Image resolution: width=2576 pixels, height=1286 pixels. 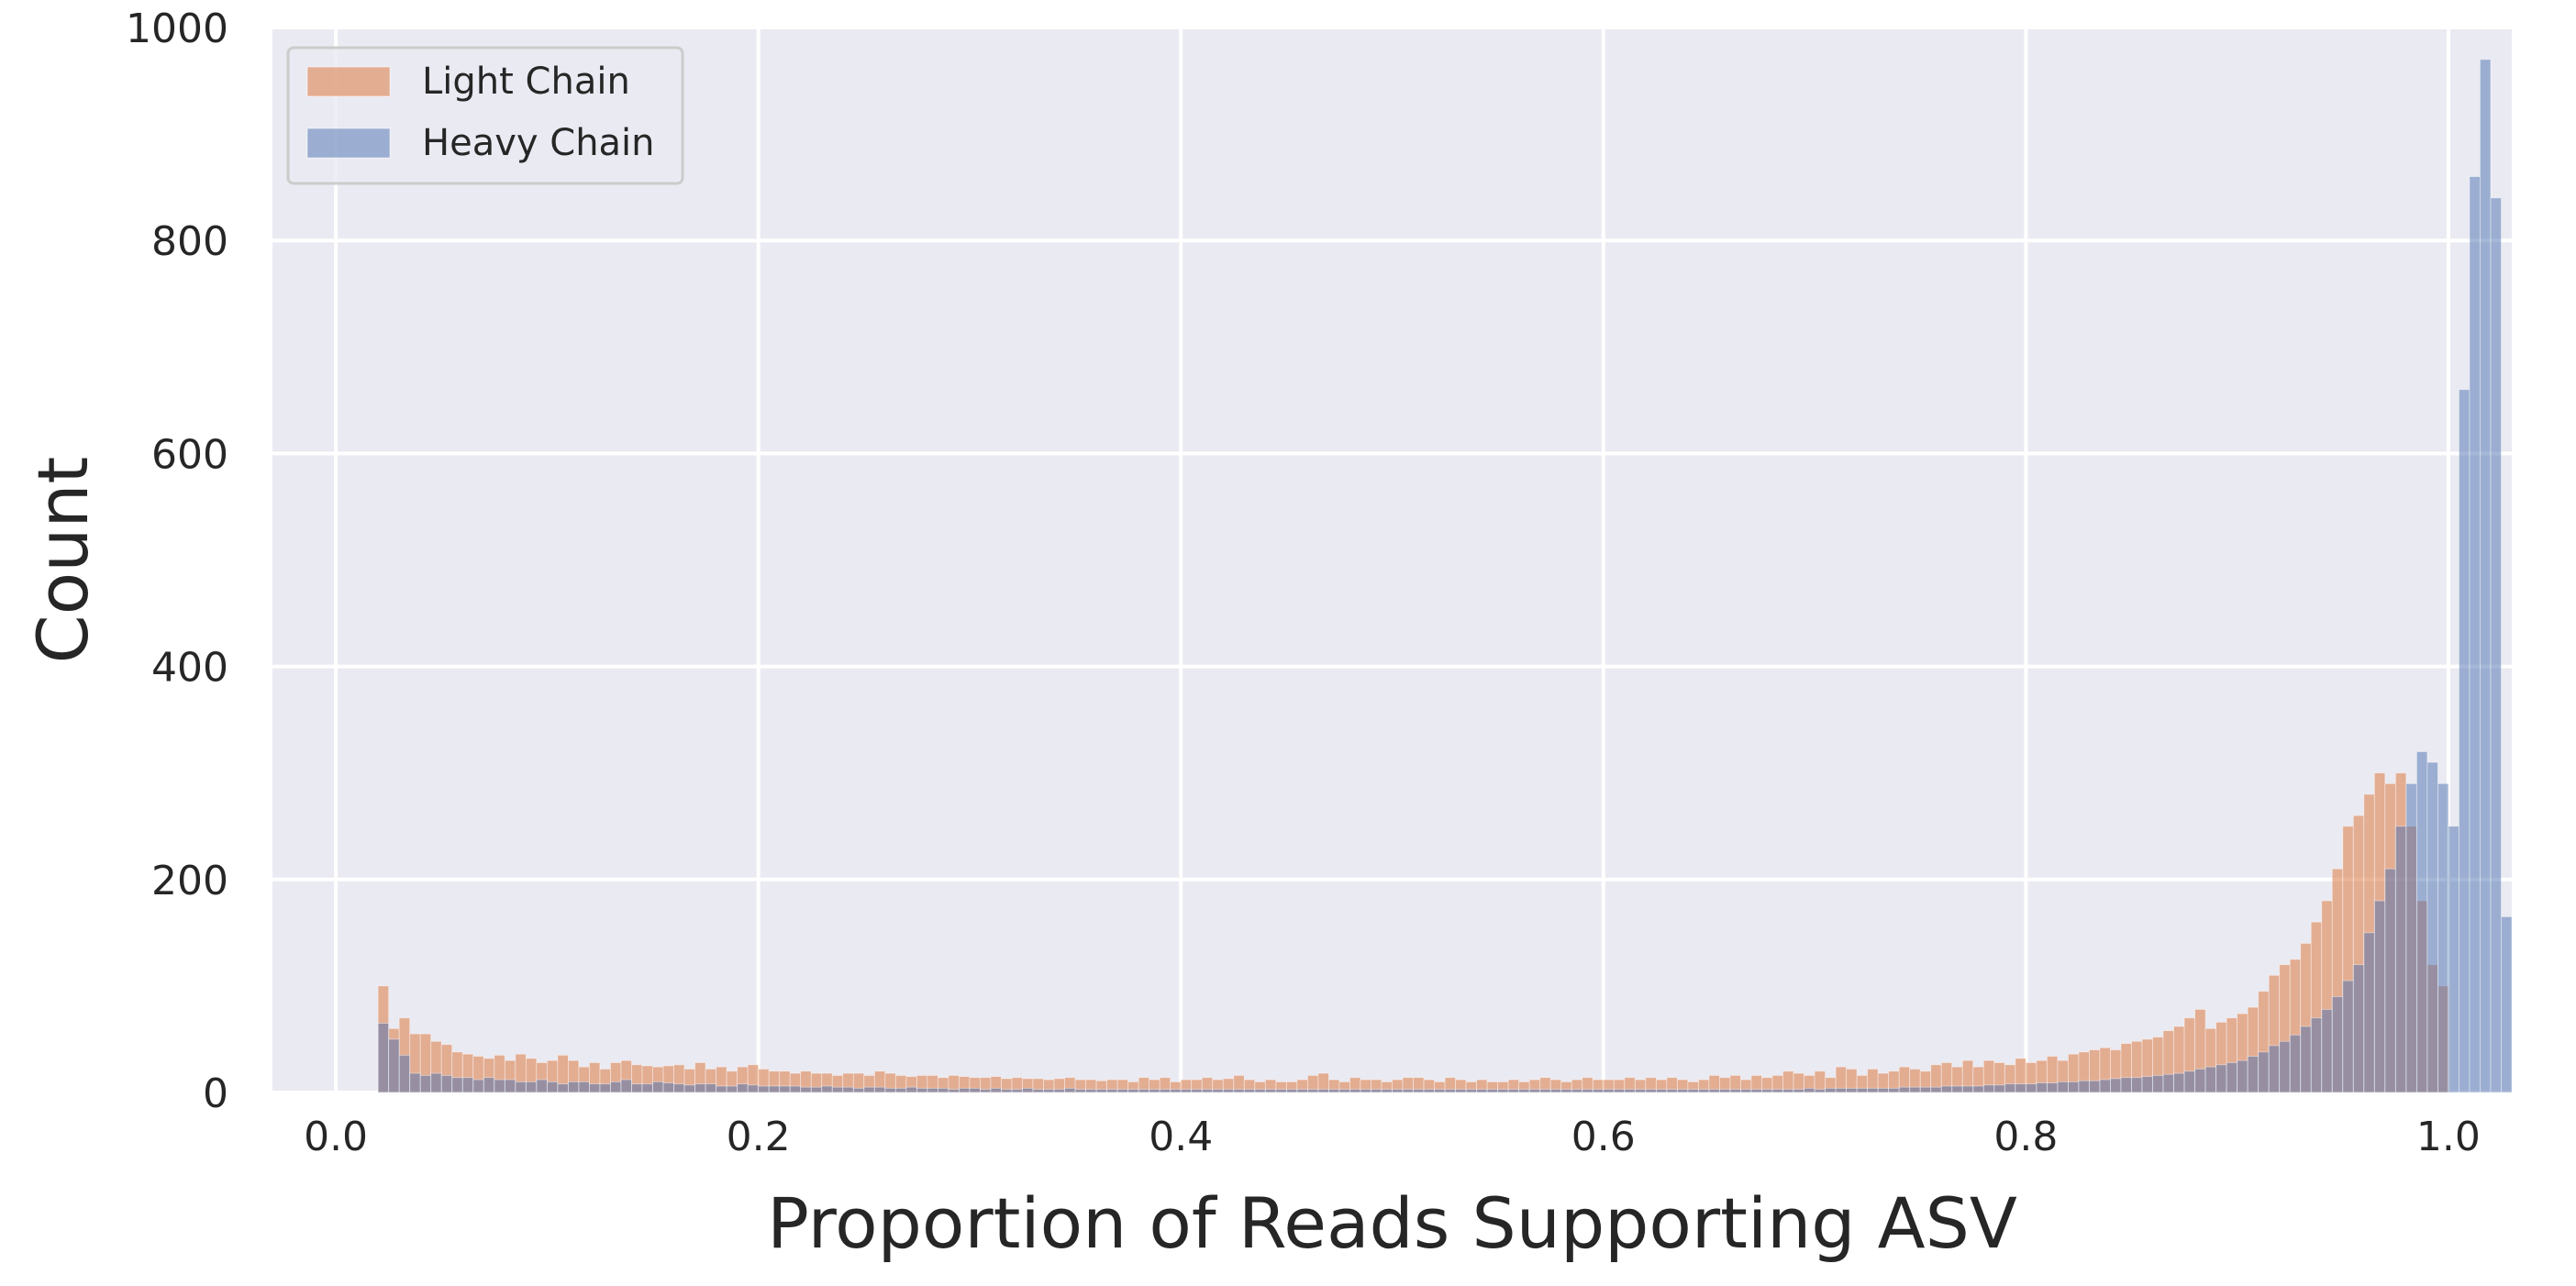 I want to click on x-axis-ticks: 0.0 0.2 0.4 0.6 0.8 1.0, so click(x=1392, y=1137).